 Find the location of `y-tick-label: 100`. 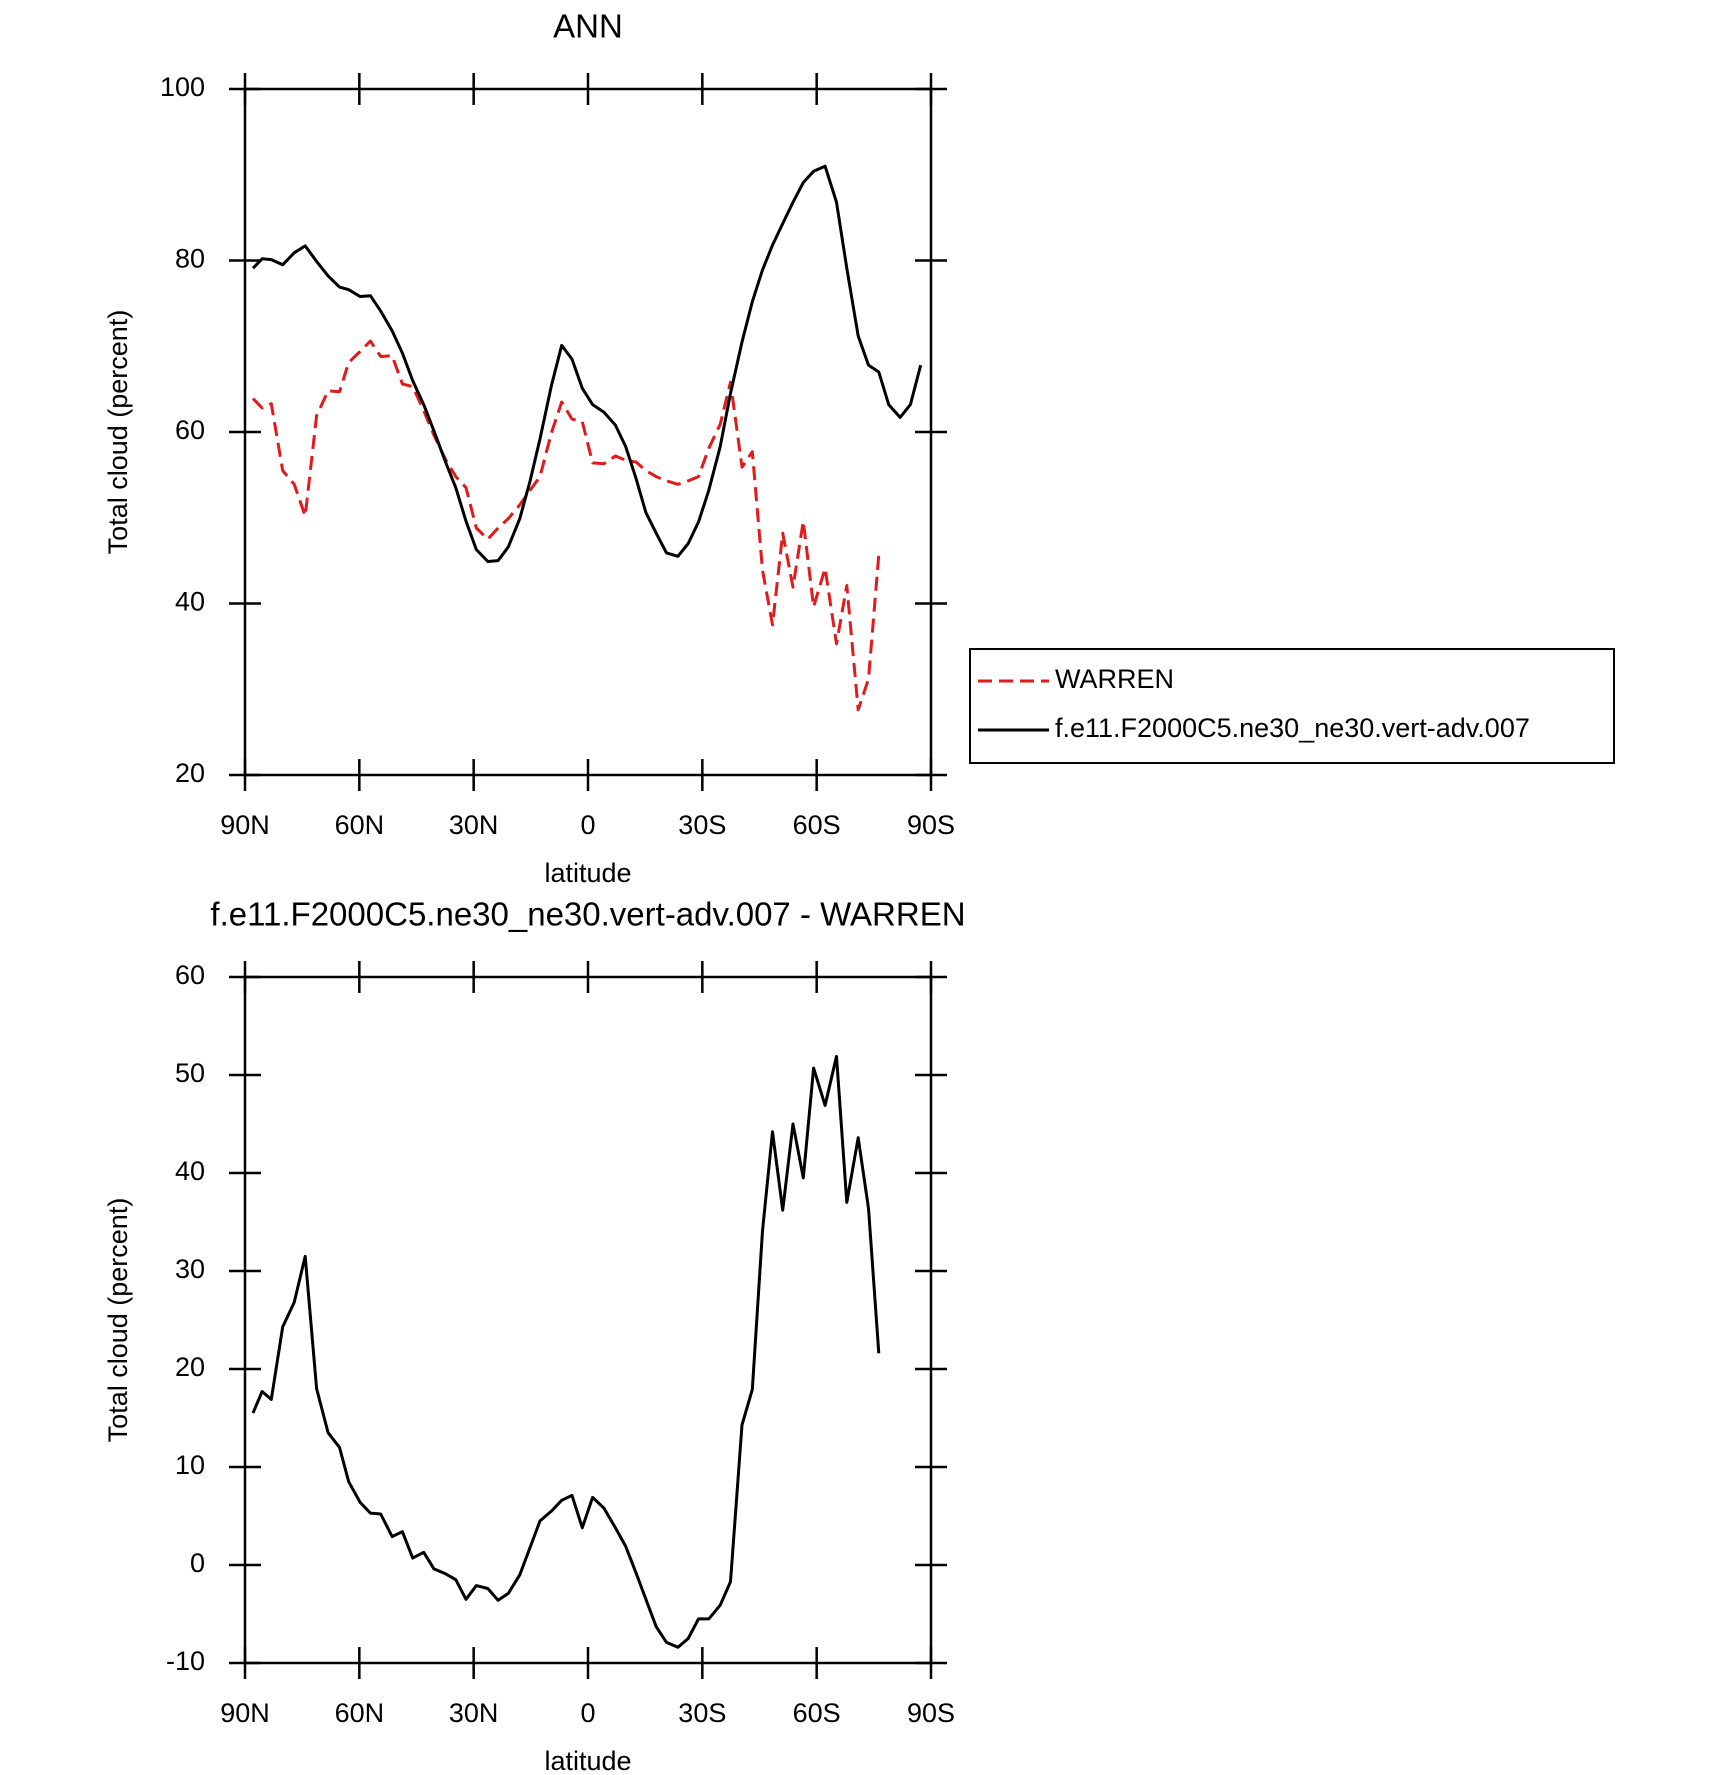

y-tick-label: 100 is located at coordinates (182, 87).